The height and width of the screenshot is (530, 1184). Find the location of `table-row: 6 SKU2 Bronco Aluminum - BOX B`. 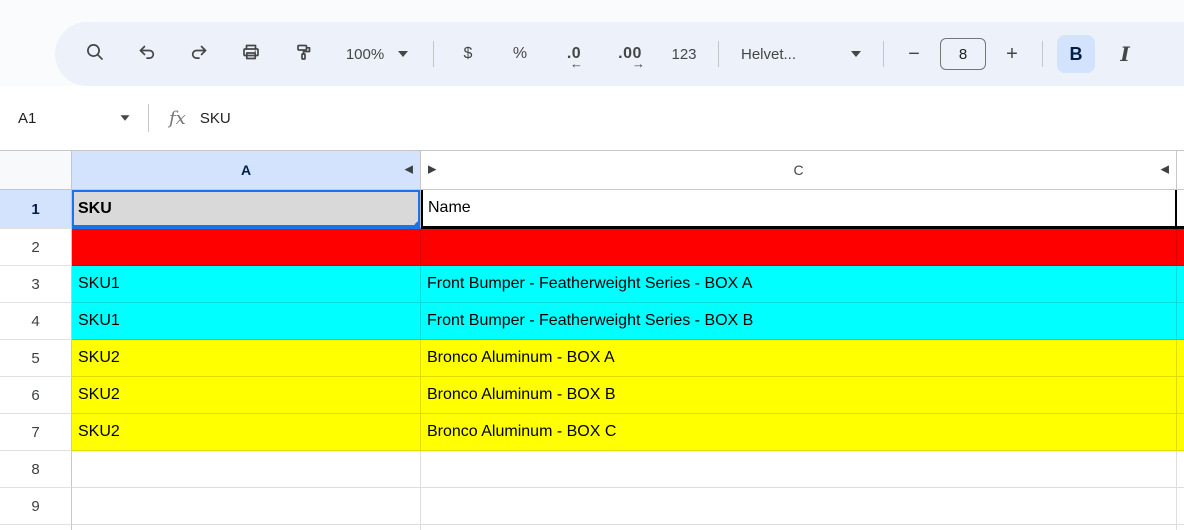

table-row: 6 SKU2 Bronco Aluminum - BOX B is located at coordinates (592, 395).